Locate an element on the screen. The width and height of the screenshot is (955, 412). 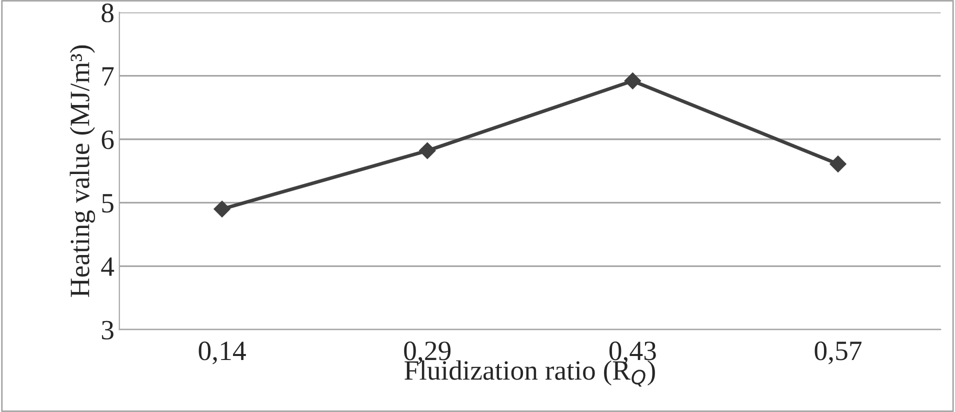
y-tick-label: 8 is located at coordinates (108, 13).